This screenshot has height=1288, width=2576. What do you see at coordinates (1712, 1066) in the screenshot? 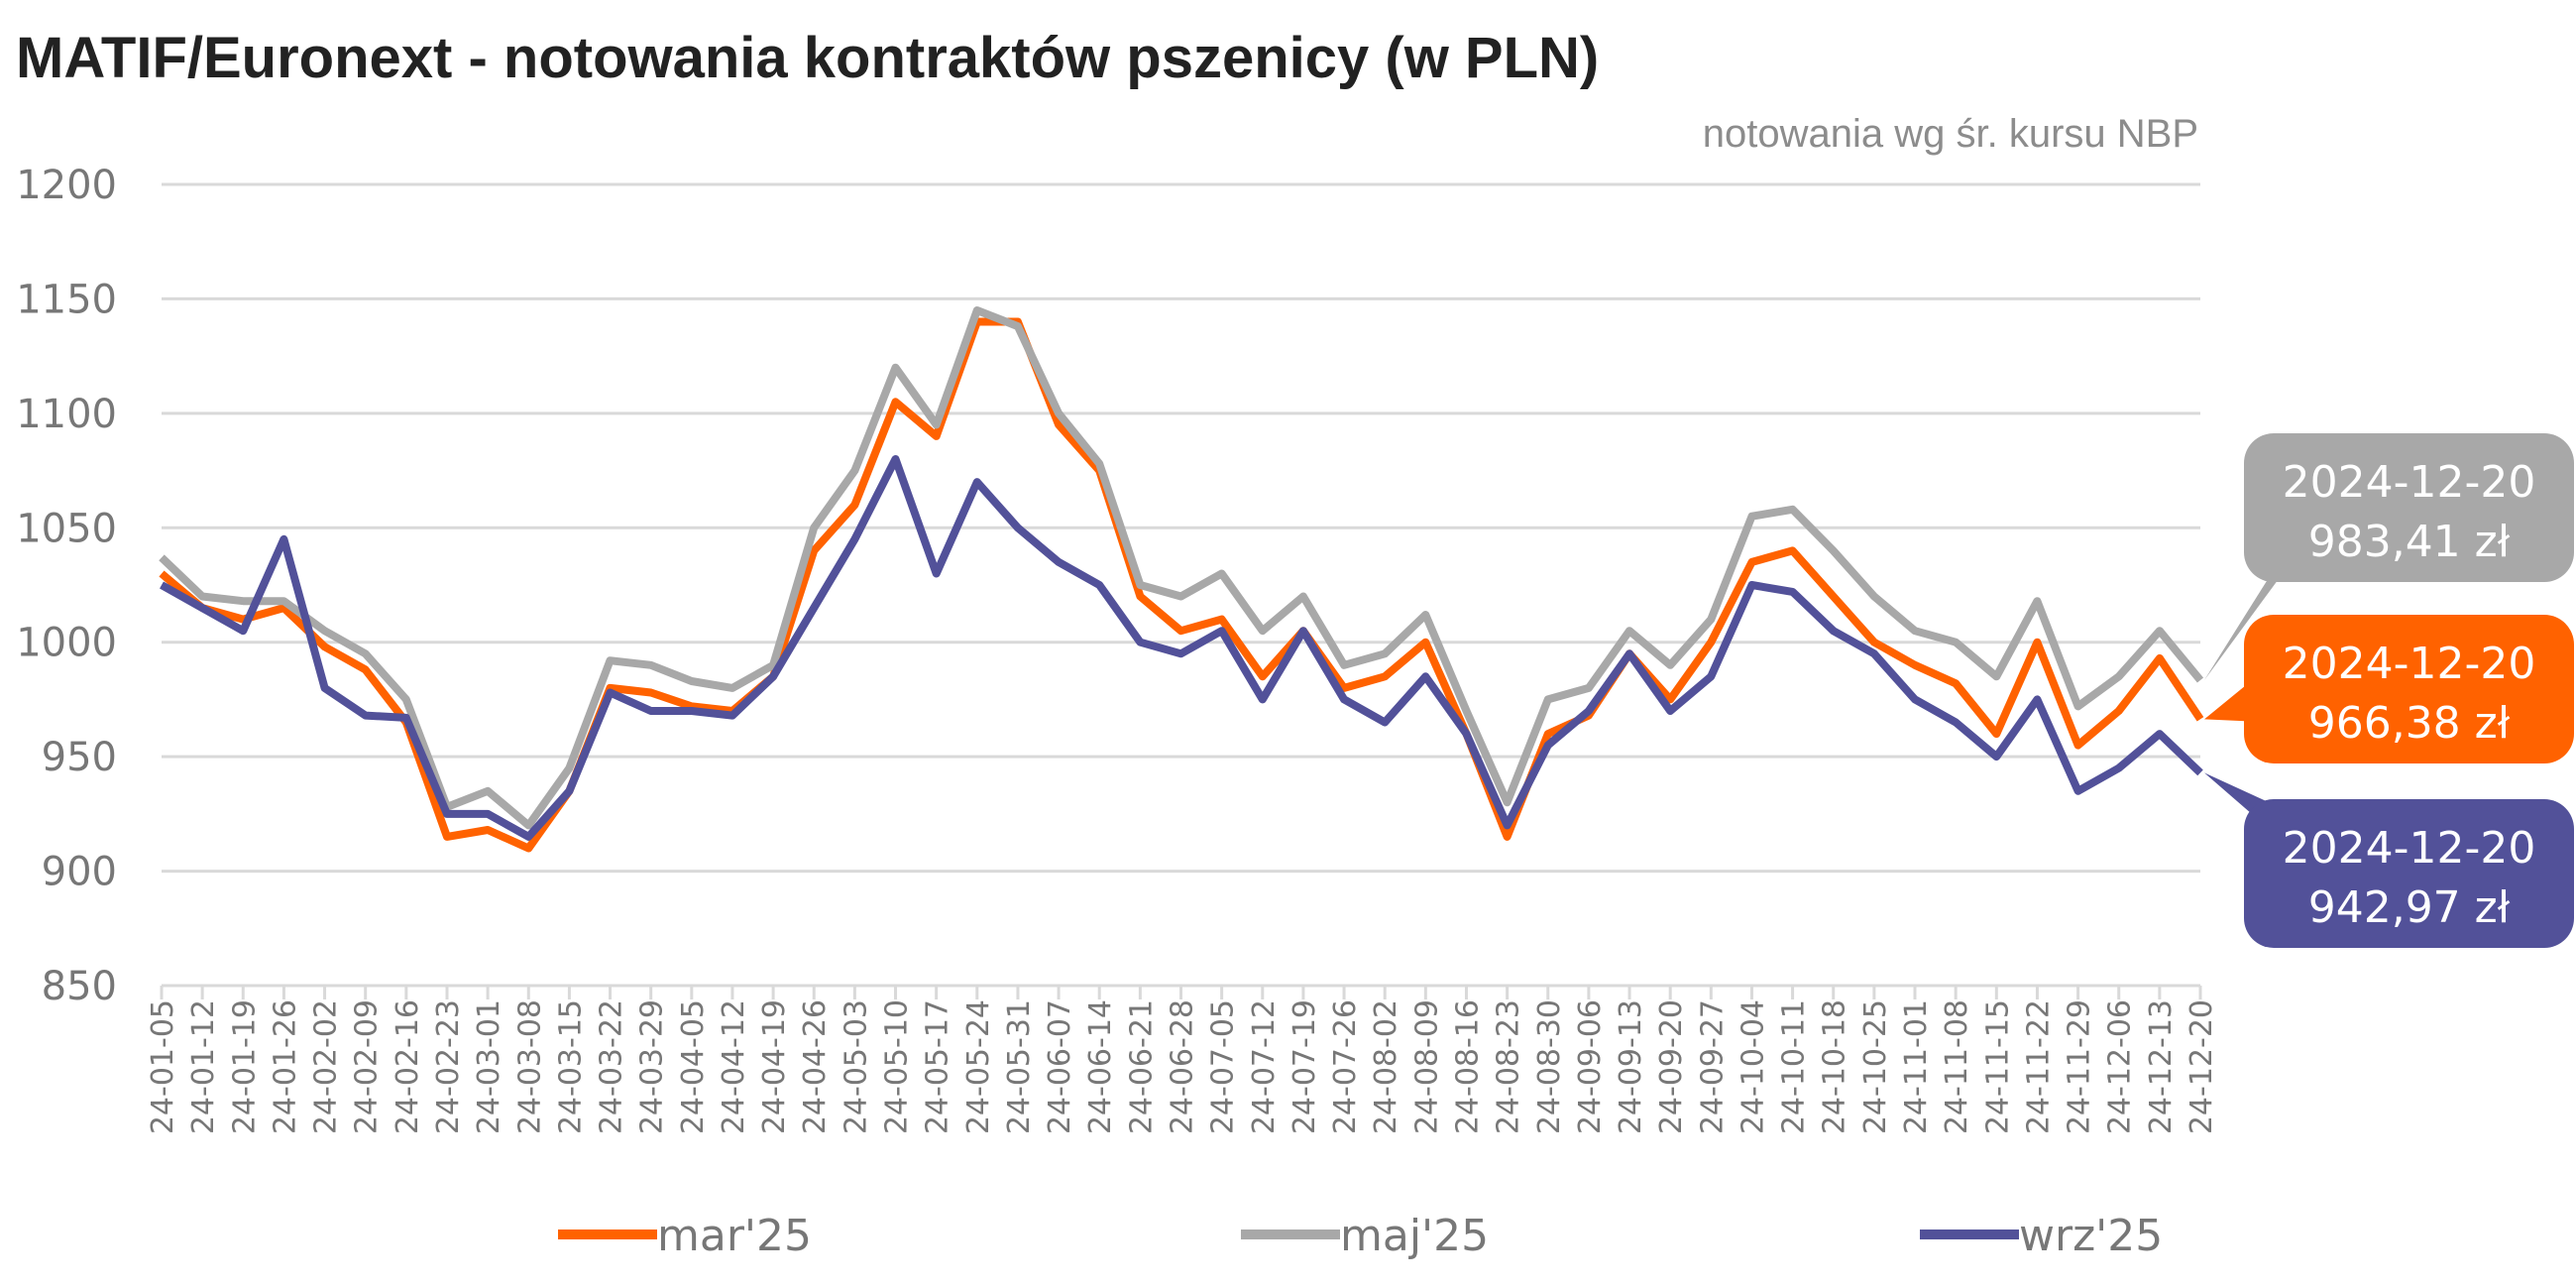
I see `x-tick-label: 24-09-27` at bounding box center [1712, 1066].